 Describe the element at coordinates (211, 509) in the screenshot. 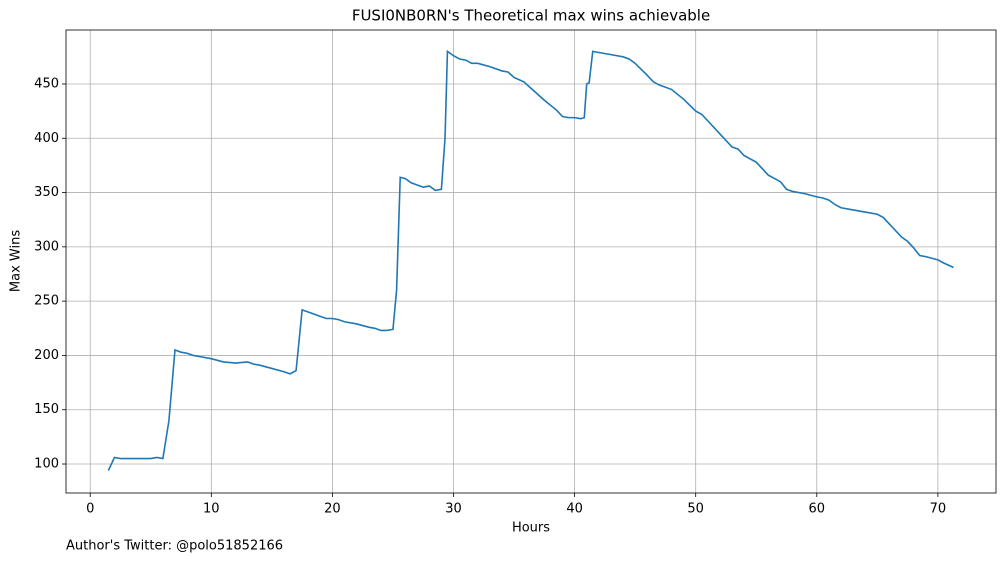

I see `x-tick-label: 10` at that location.